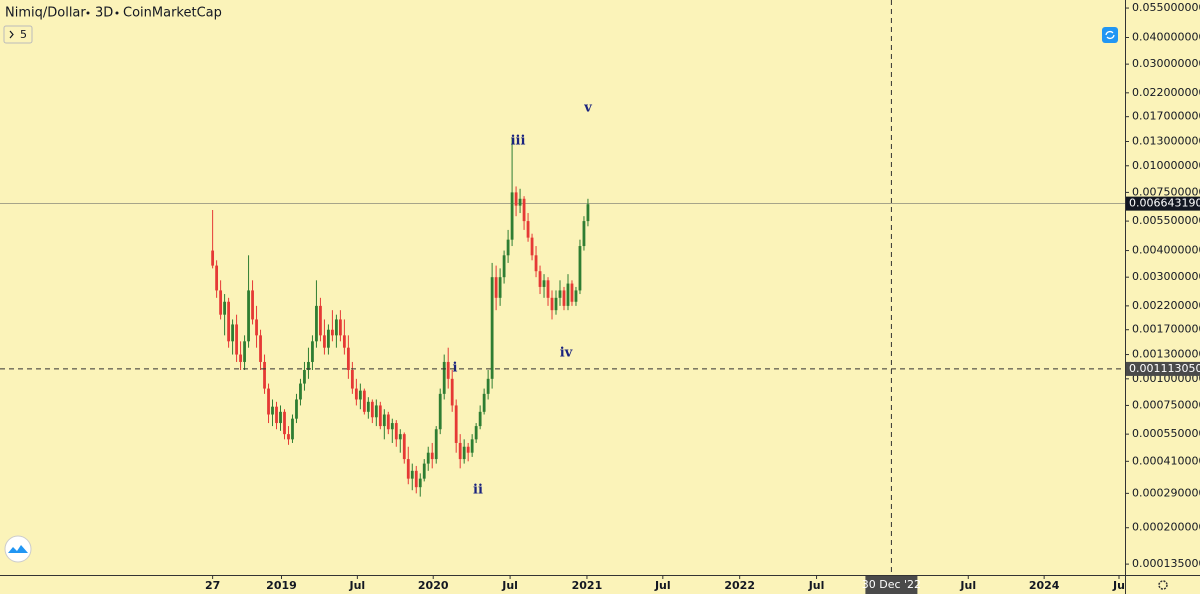  I want to click on auto-scale-button, so click(1110, 35).